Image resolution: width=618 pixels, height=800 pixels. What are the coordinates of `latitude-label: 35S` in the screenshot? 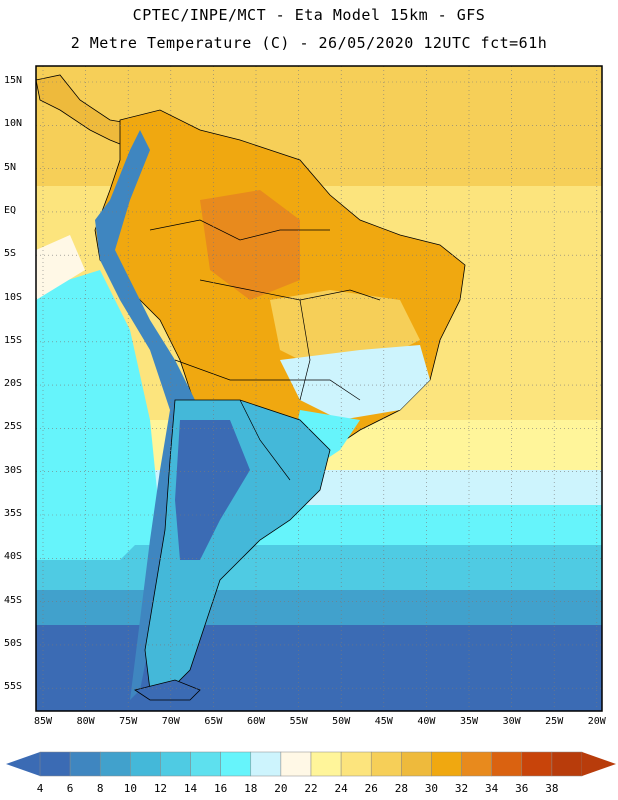 It's located at (13, 513).